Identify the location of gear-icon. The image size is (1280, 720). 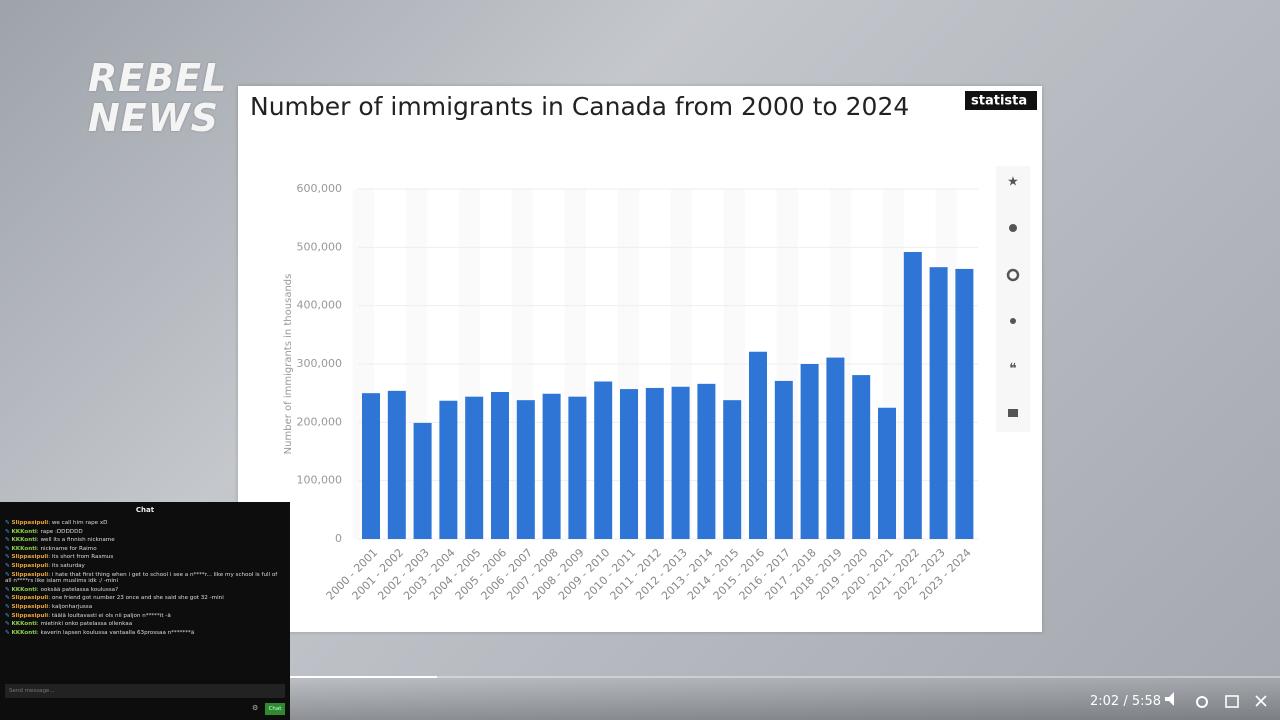
(1013, 275).